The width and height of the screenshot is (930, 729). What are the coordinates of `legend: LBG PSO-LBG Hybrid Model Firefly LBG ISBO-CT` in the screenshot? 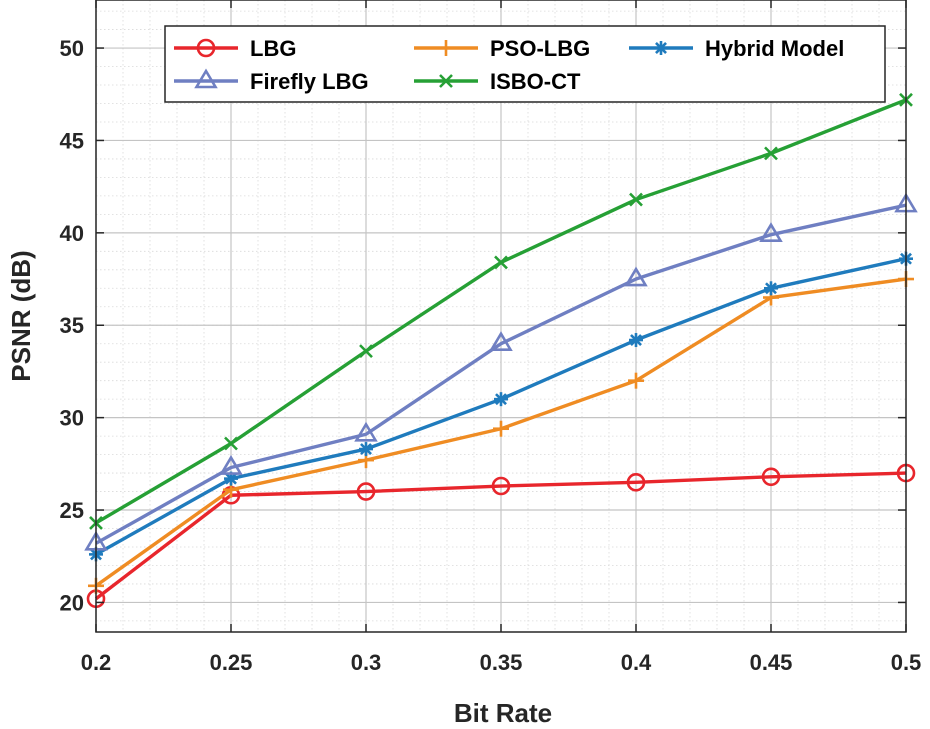 It's located at (525, 64).